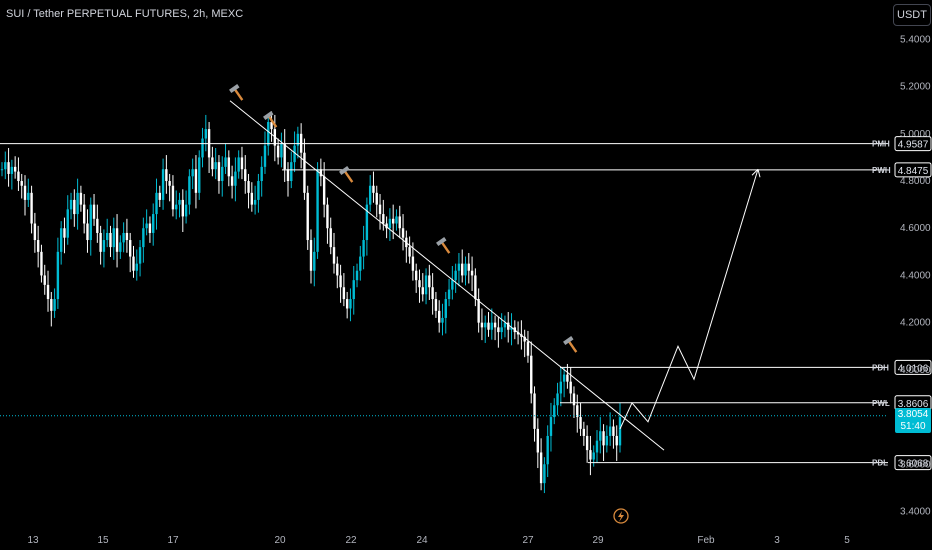  I want to click on level-price-value: 3.8606, so click(913, 404).